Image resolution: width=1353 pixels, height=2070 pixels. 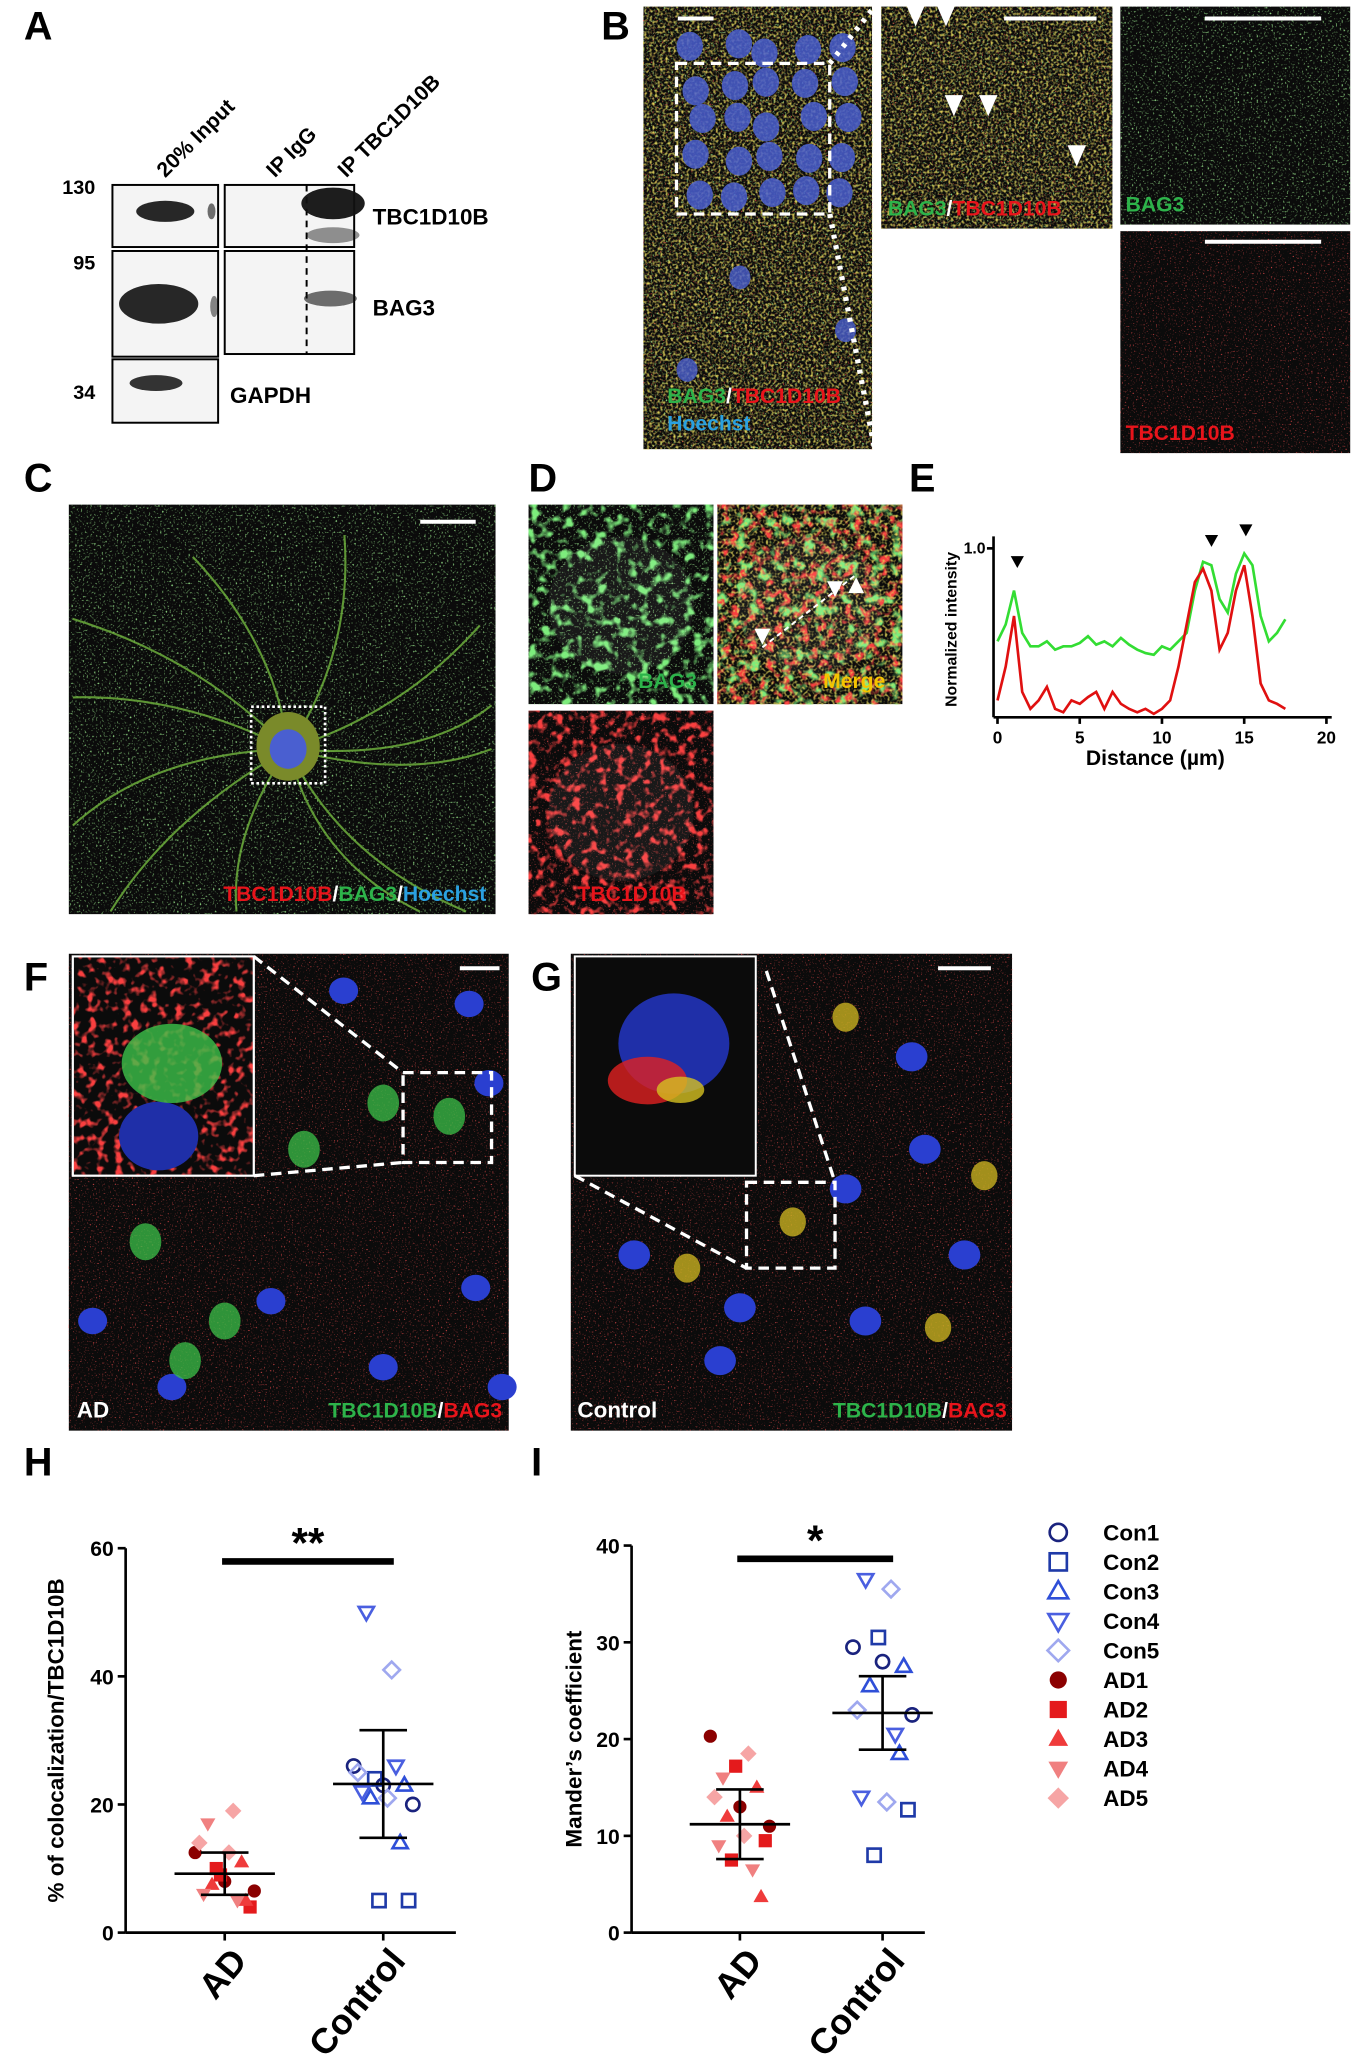 What do you see at coordinates (196, 138) in the screenshot?
I see `blot-column-label: 20% Input` at bounding box center [196, 138].